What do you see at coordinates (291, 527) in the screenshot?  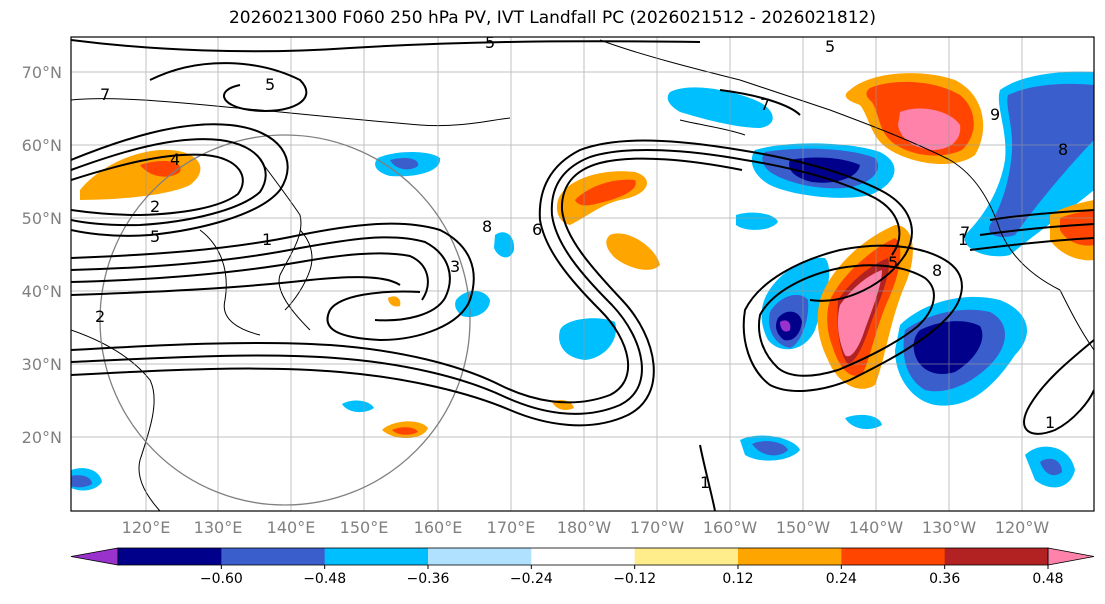 I see `lon-label: 140°E` at bounding box center [291, 527].